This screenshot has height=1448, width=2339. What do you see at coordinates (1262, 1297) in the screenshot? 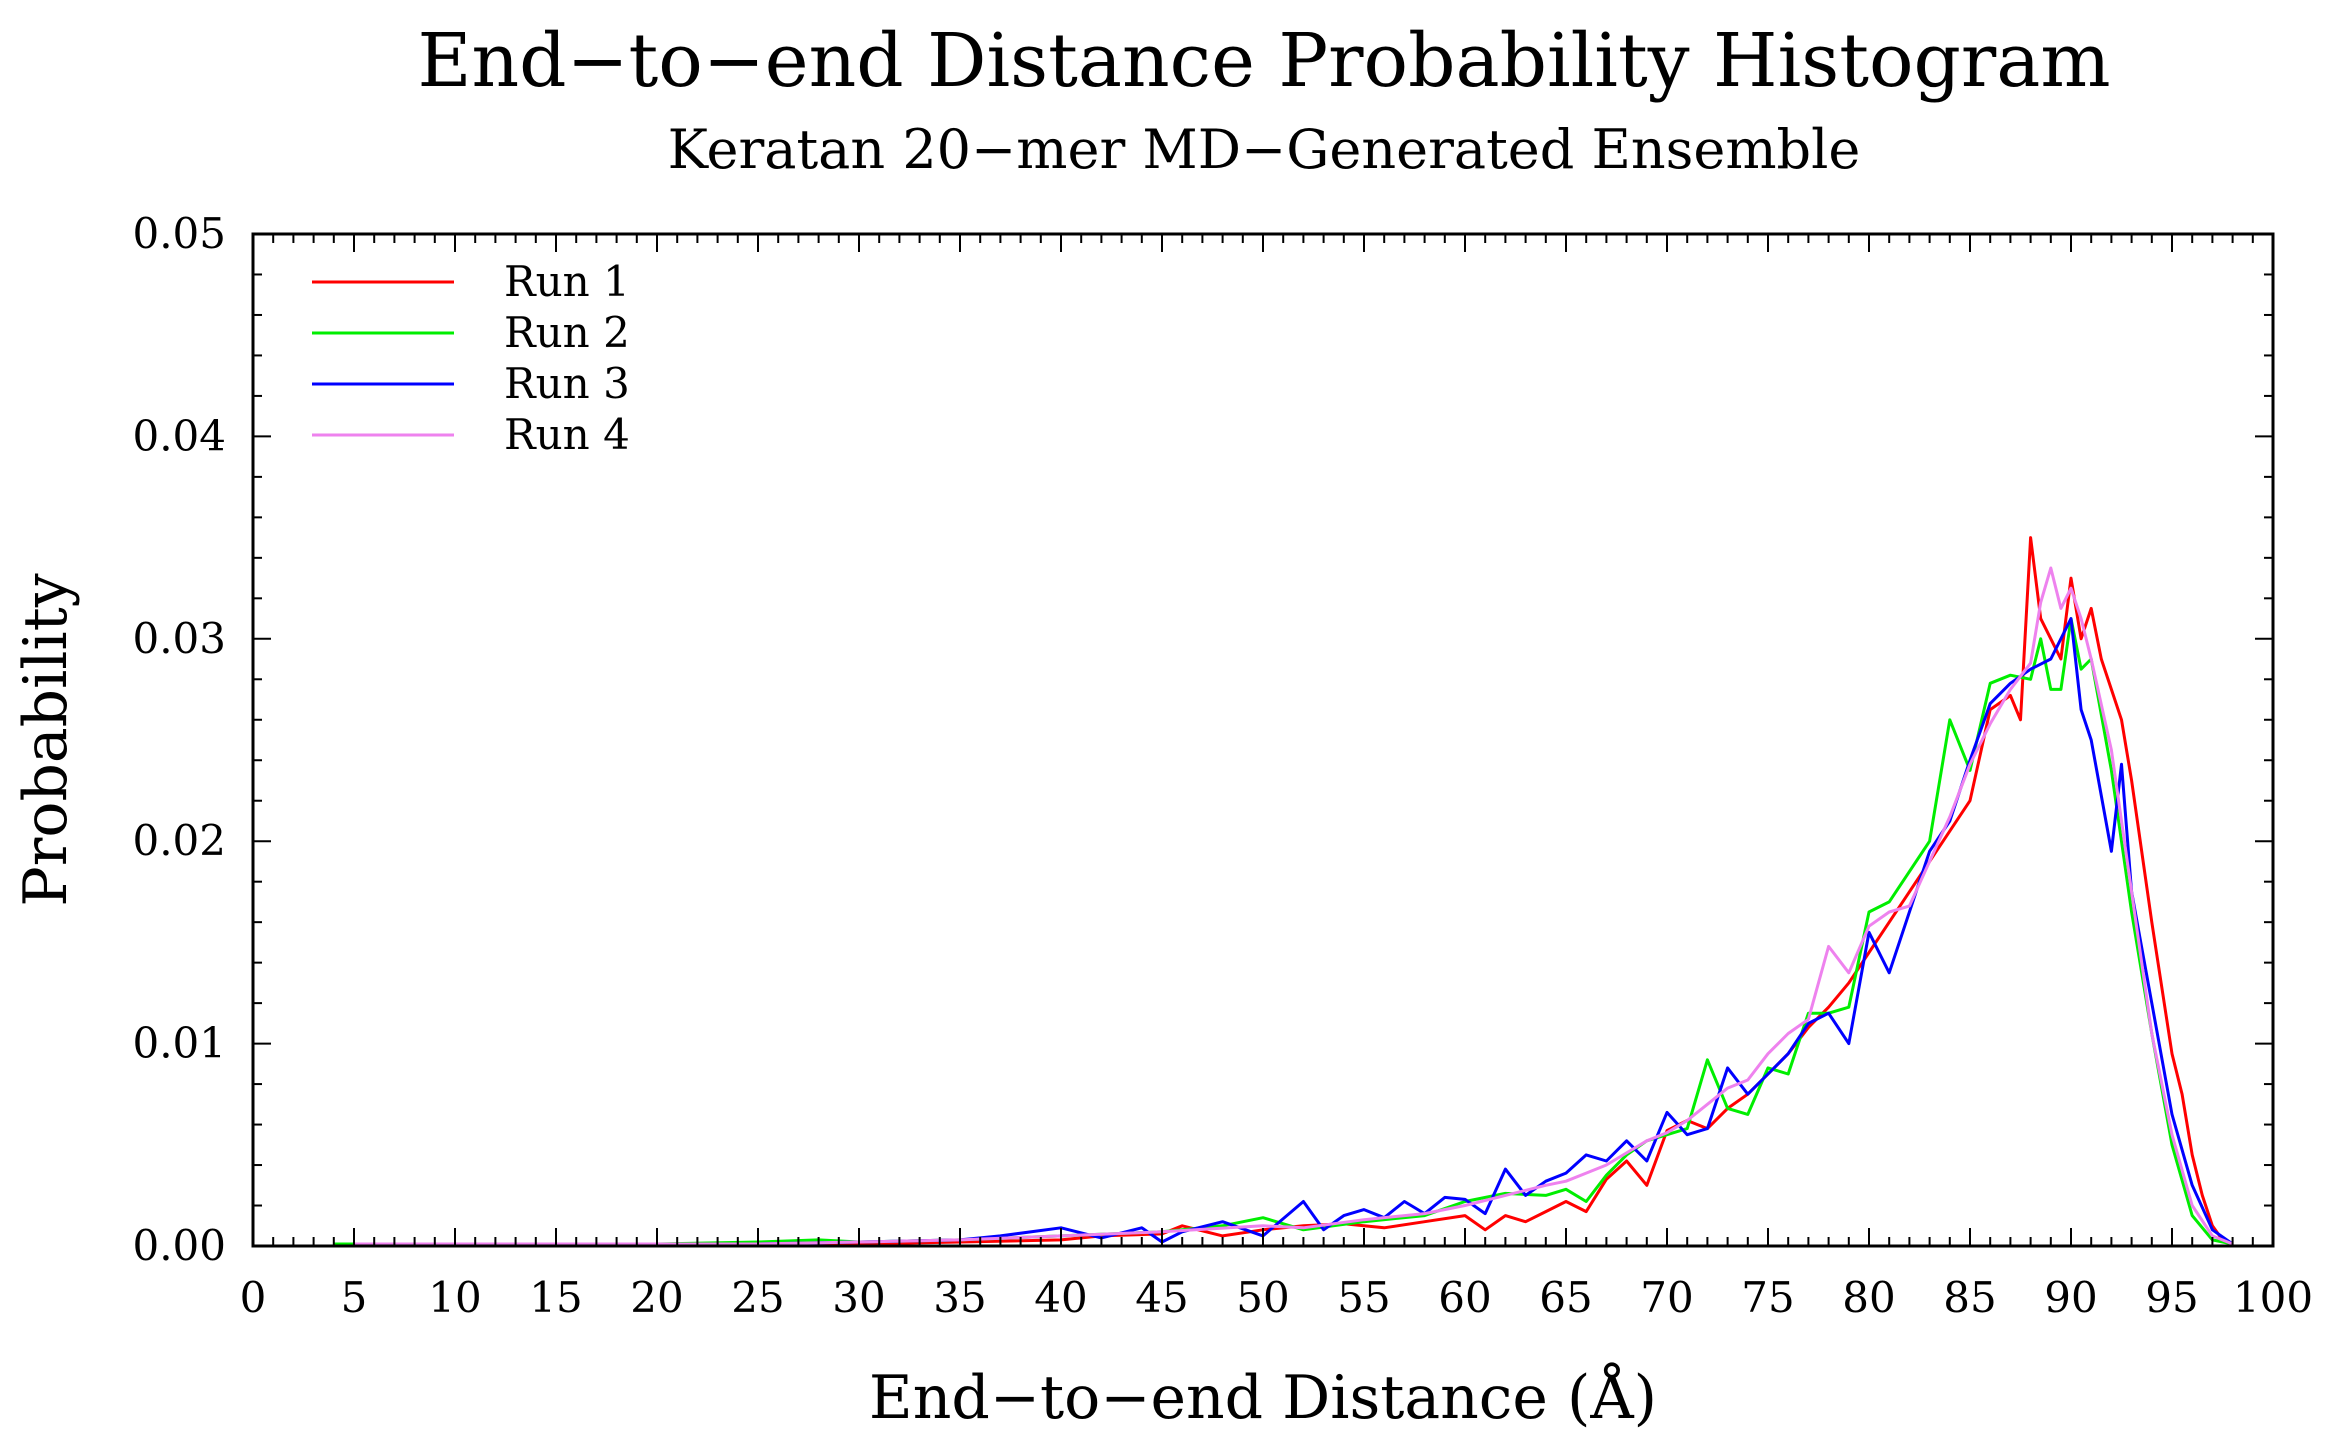
I see `x-tick-label: 50` at bounding box center [1262, 1297].